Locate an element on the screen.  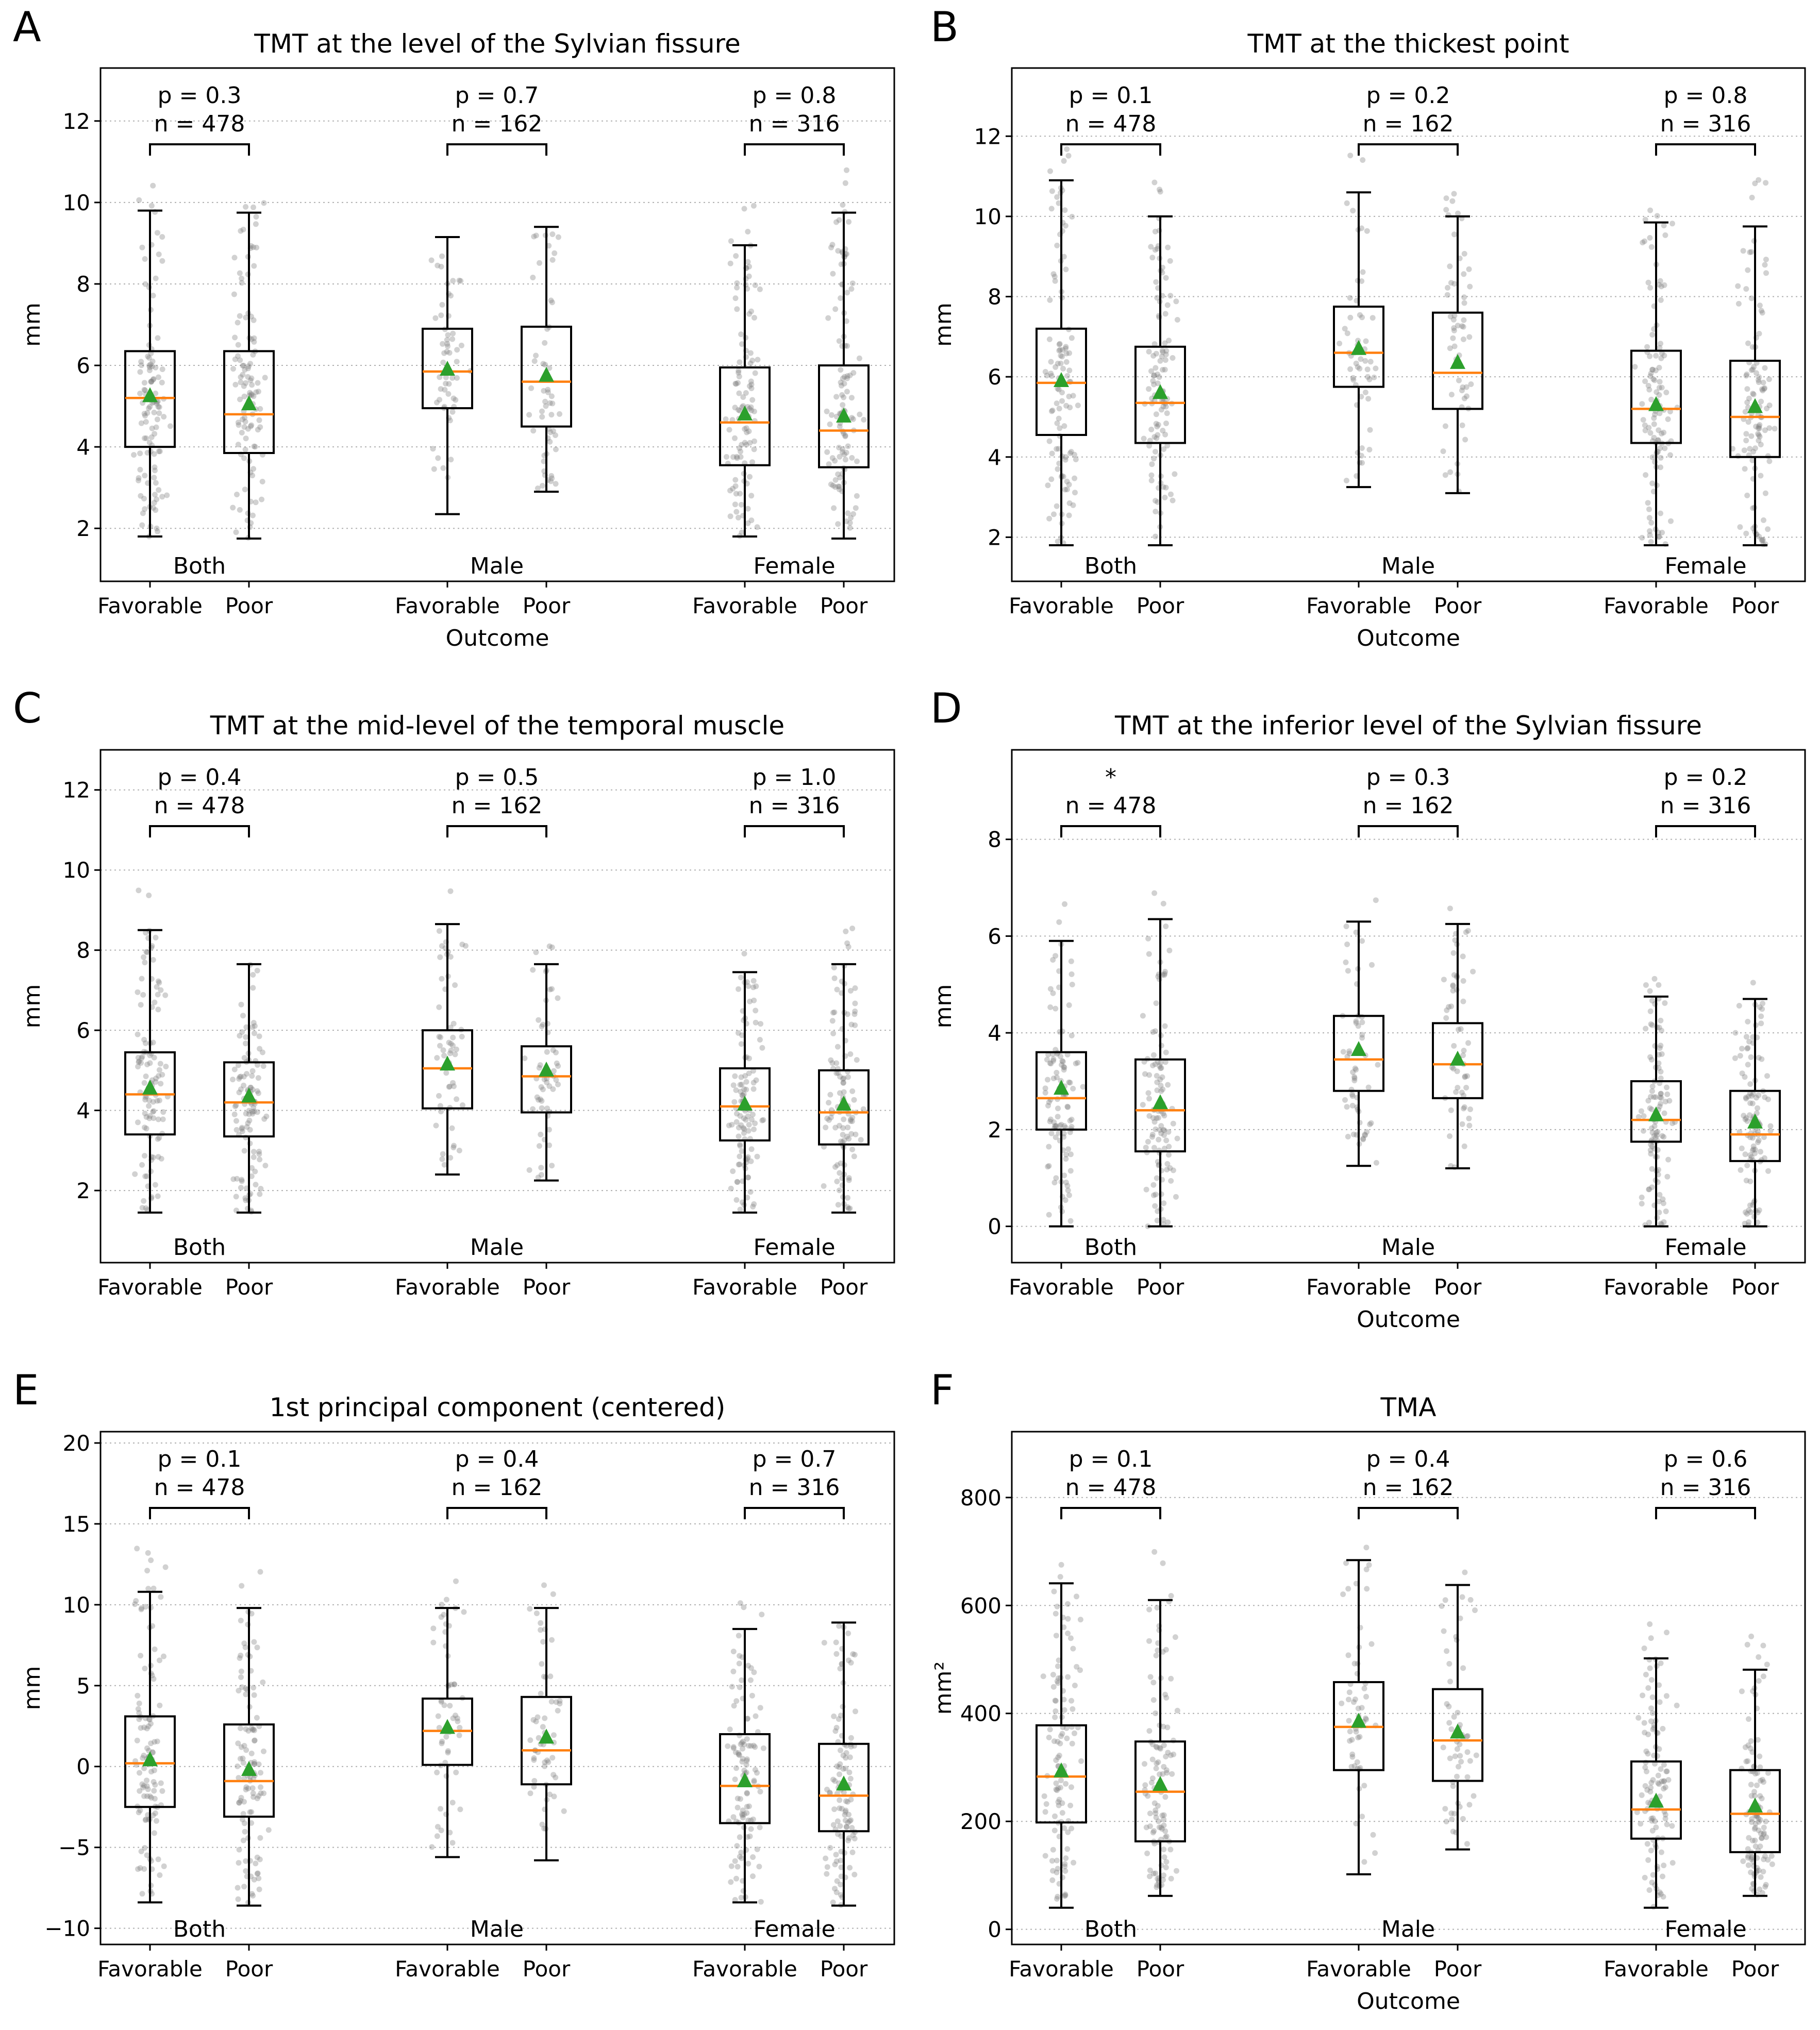
y-tick-label: 0 is located at coordinates (994, 1226).